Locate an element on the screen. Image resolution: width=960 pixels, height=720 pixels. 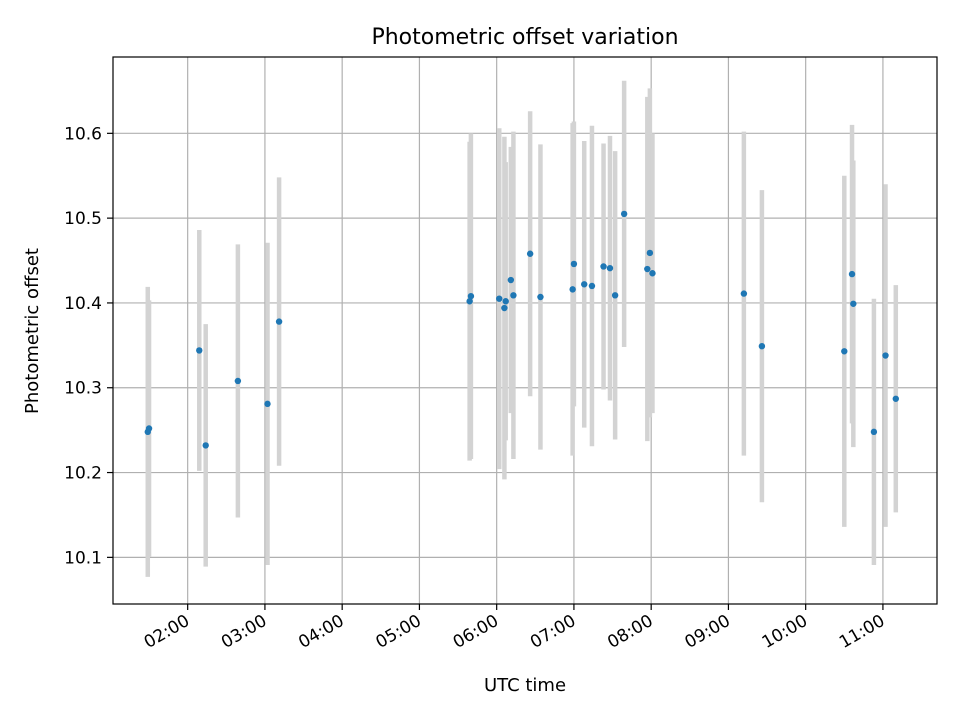
x-axis-label: UTC time is located at coordinates (525, 685).